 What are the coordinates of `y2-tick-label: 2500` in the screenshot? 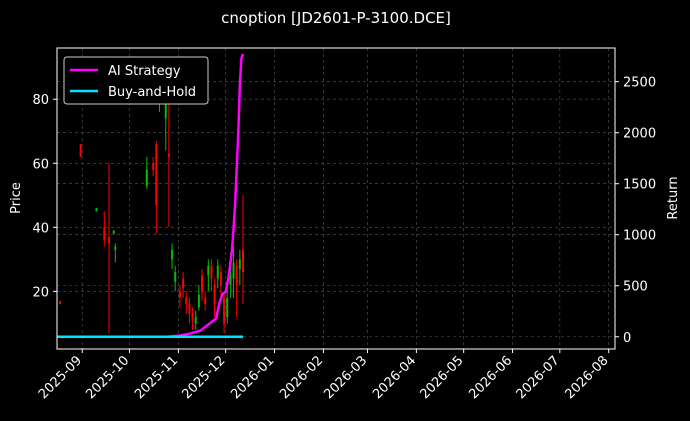 It's located at (639, 83).